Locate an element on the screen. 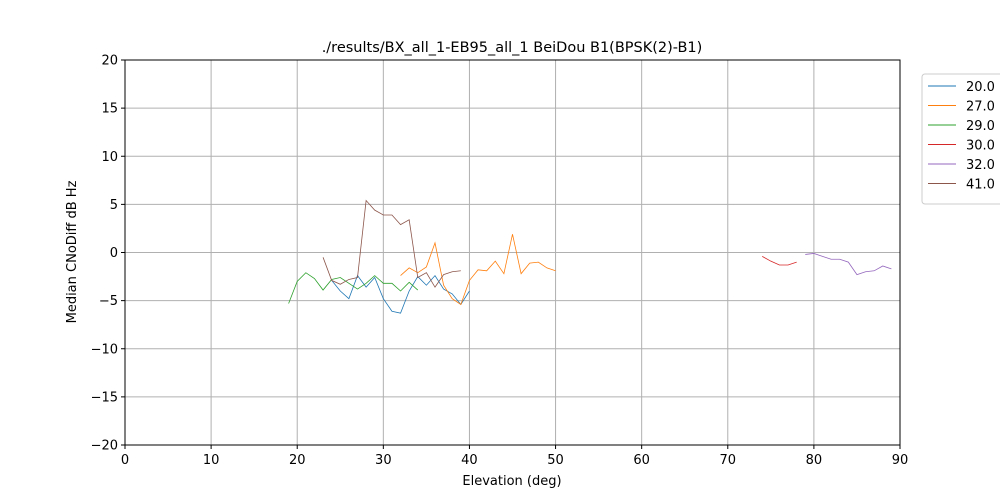  y-tick-label: 10 is located at coordinates (109, 157).